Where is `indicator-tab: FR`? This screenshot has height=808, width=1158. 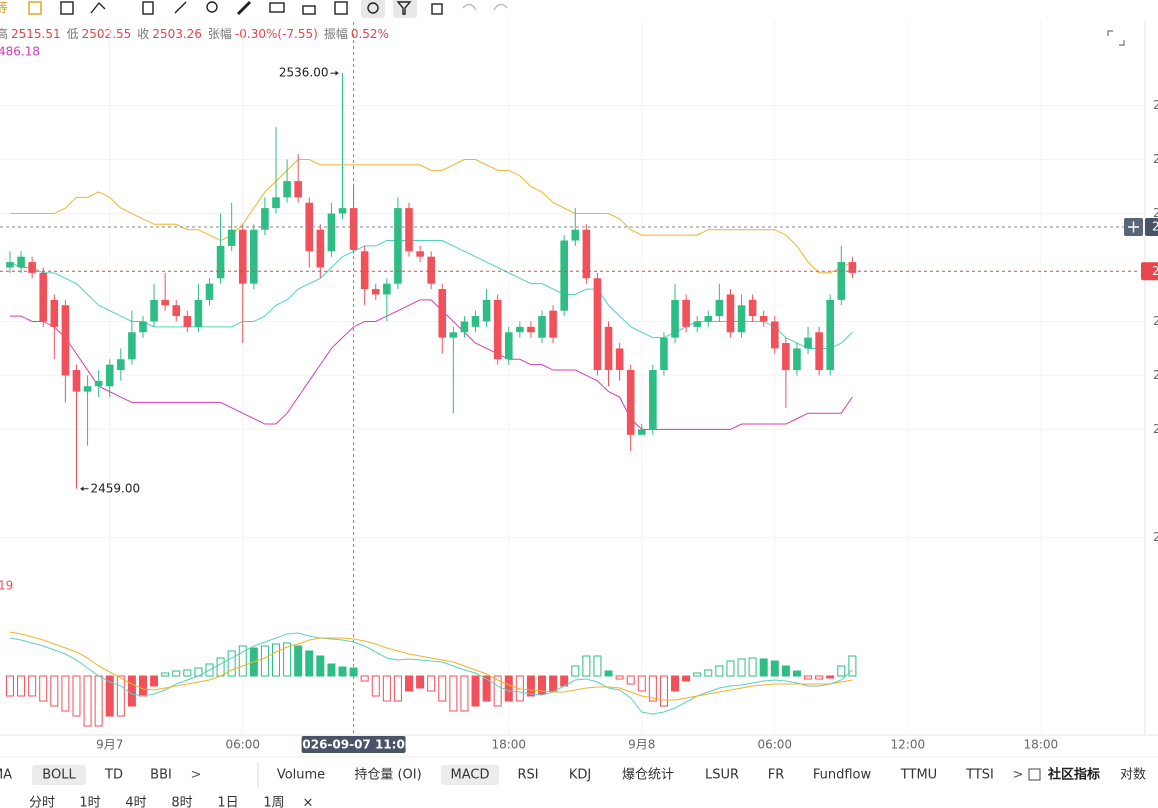 indicator-tab: FR is located at coordinates (776, 775).